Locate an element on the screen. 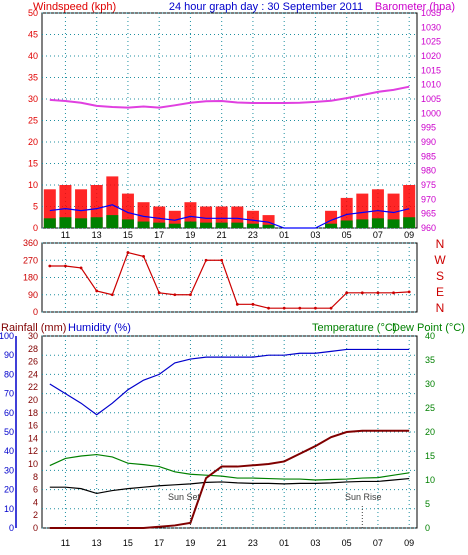 The image size is (468, 555). rainfall-tick-label: 18 is located at coordinates (33, 413).